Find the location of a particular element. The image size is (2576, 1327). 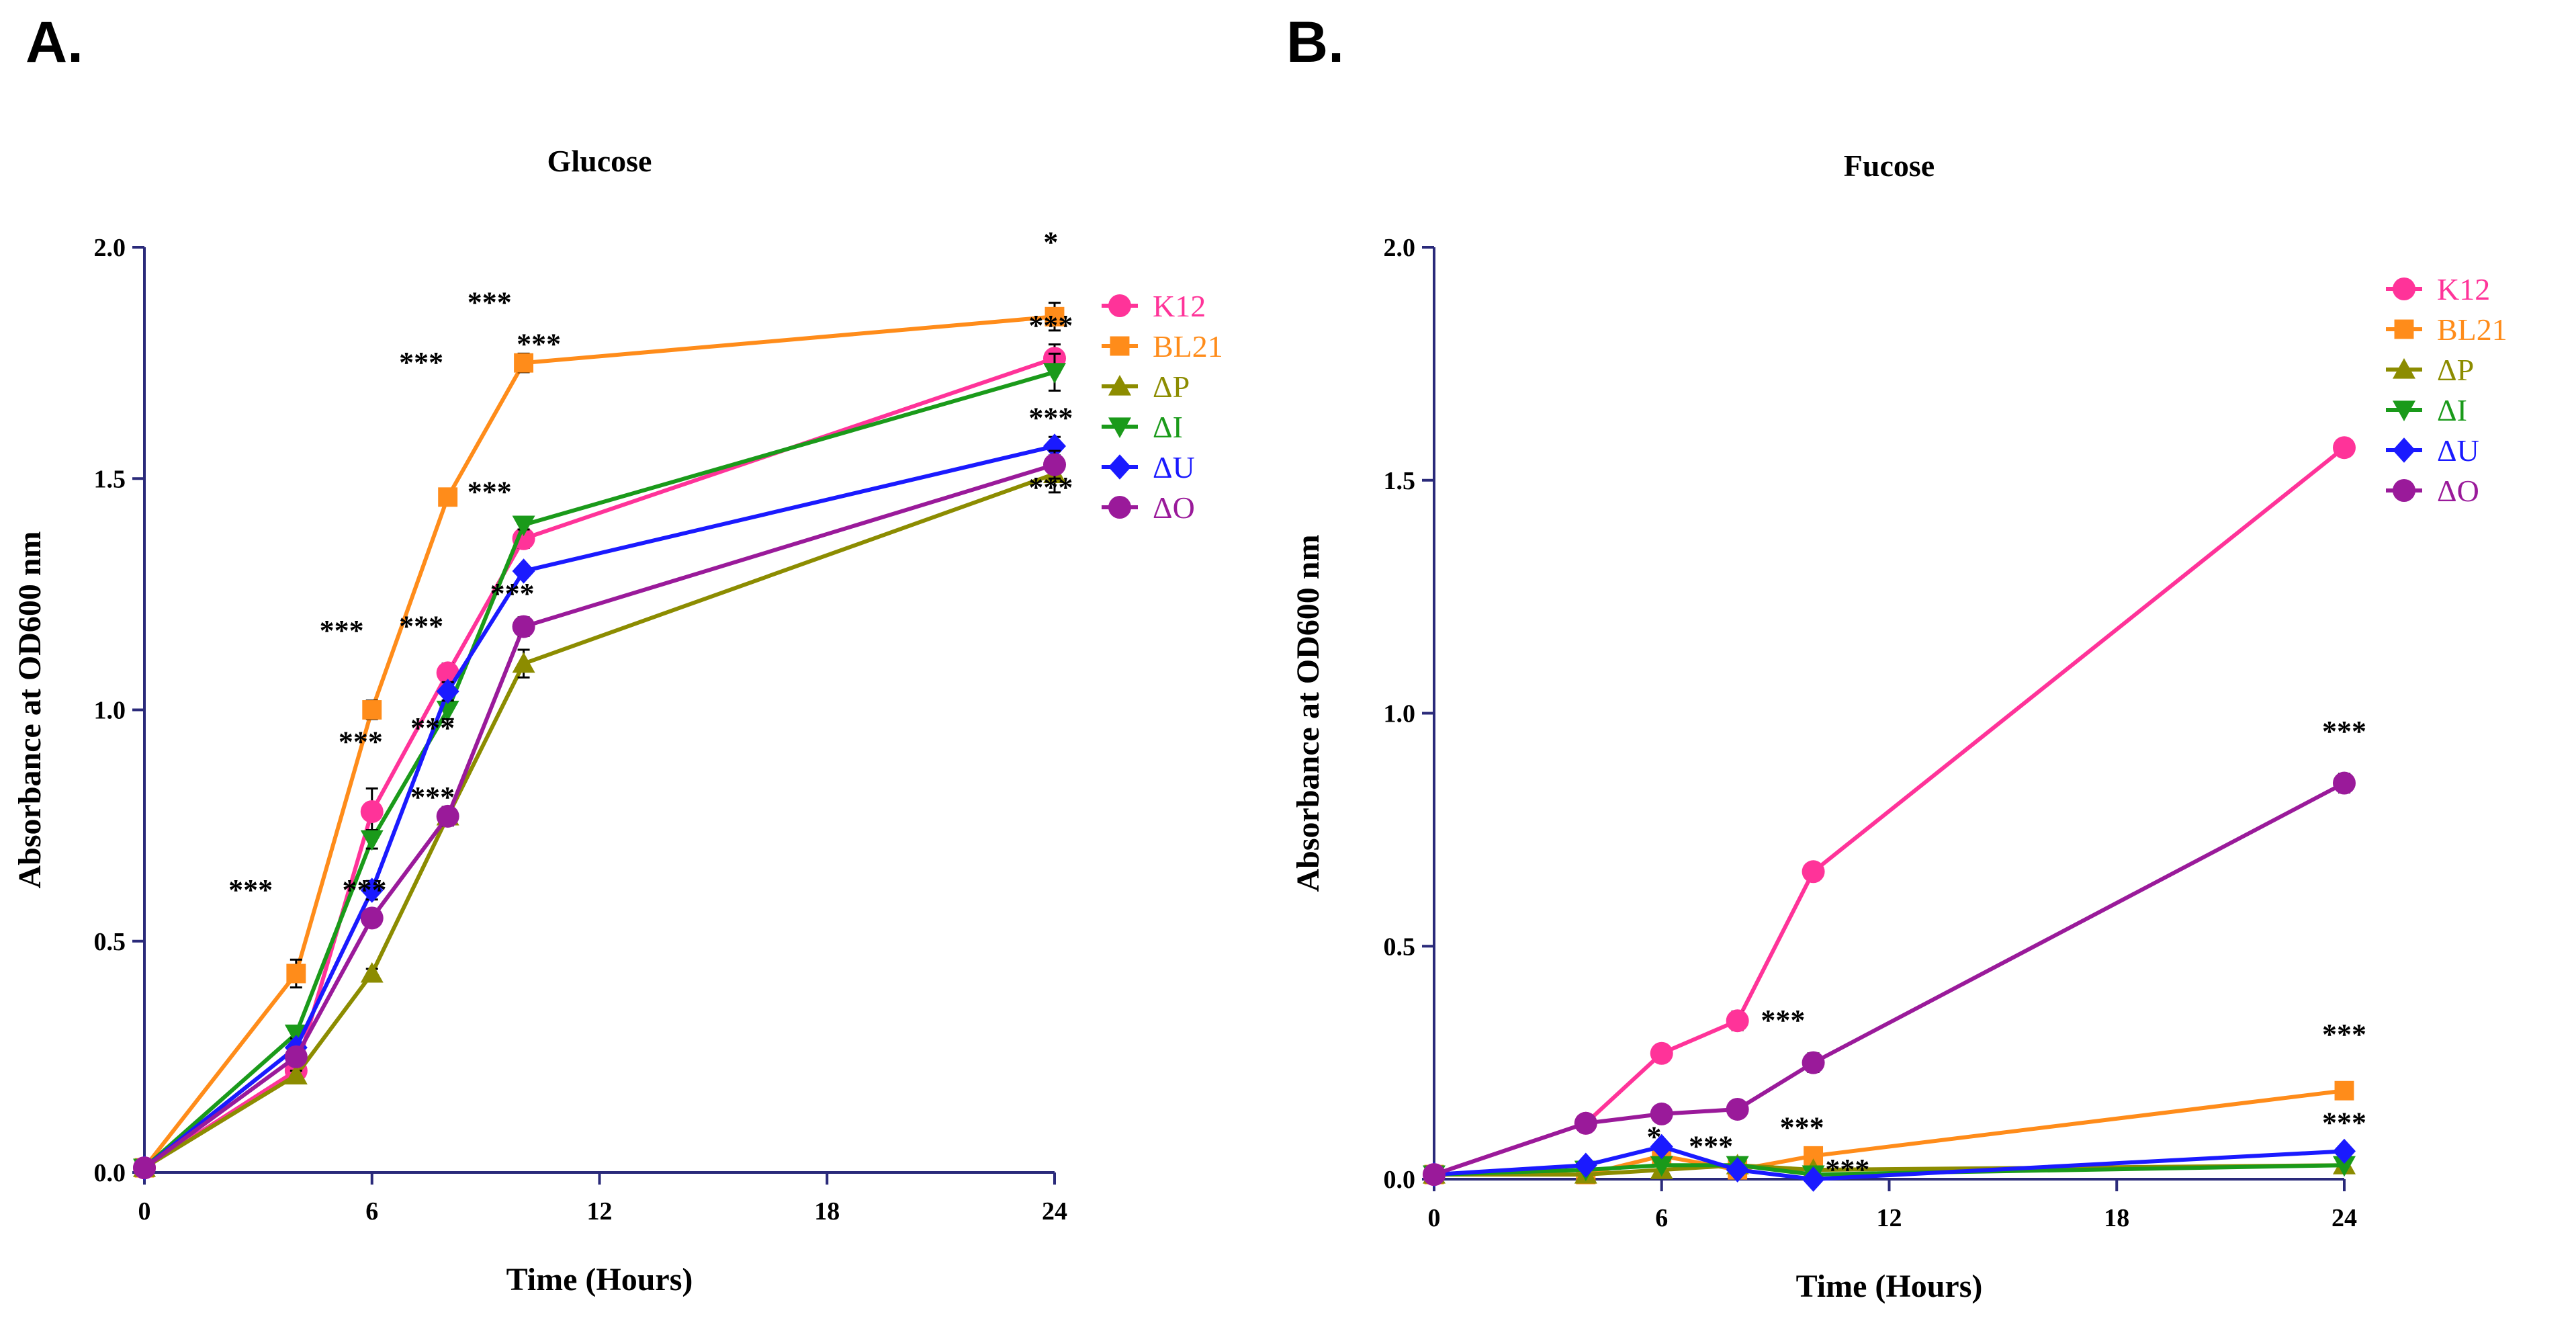

panel-b-legend-marker-delta-u is located at coordinates (2404, 450).